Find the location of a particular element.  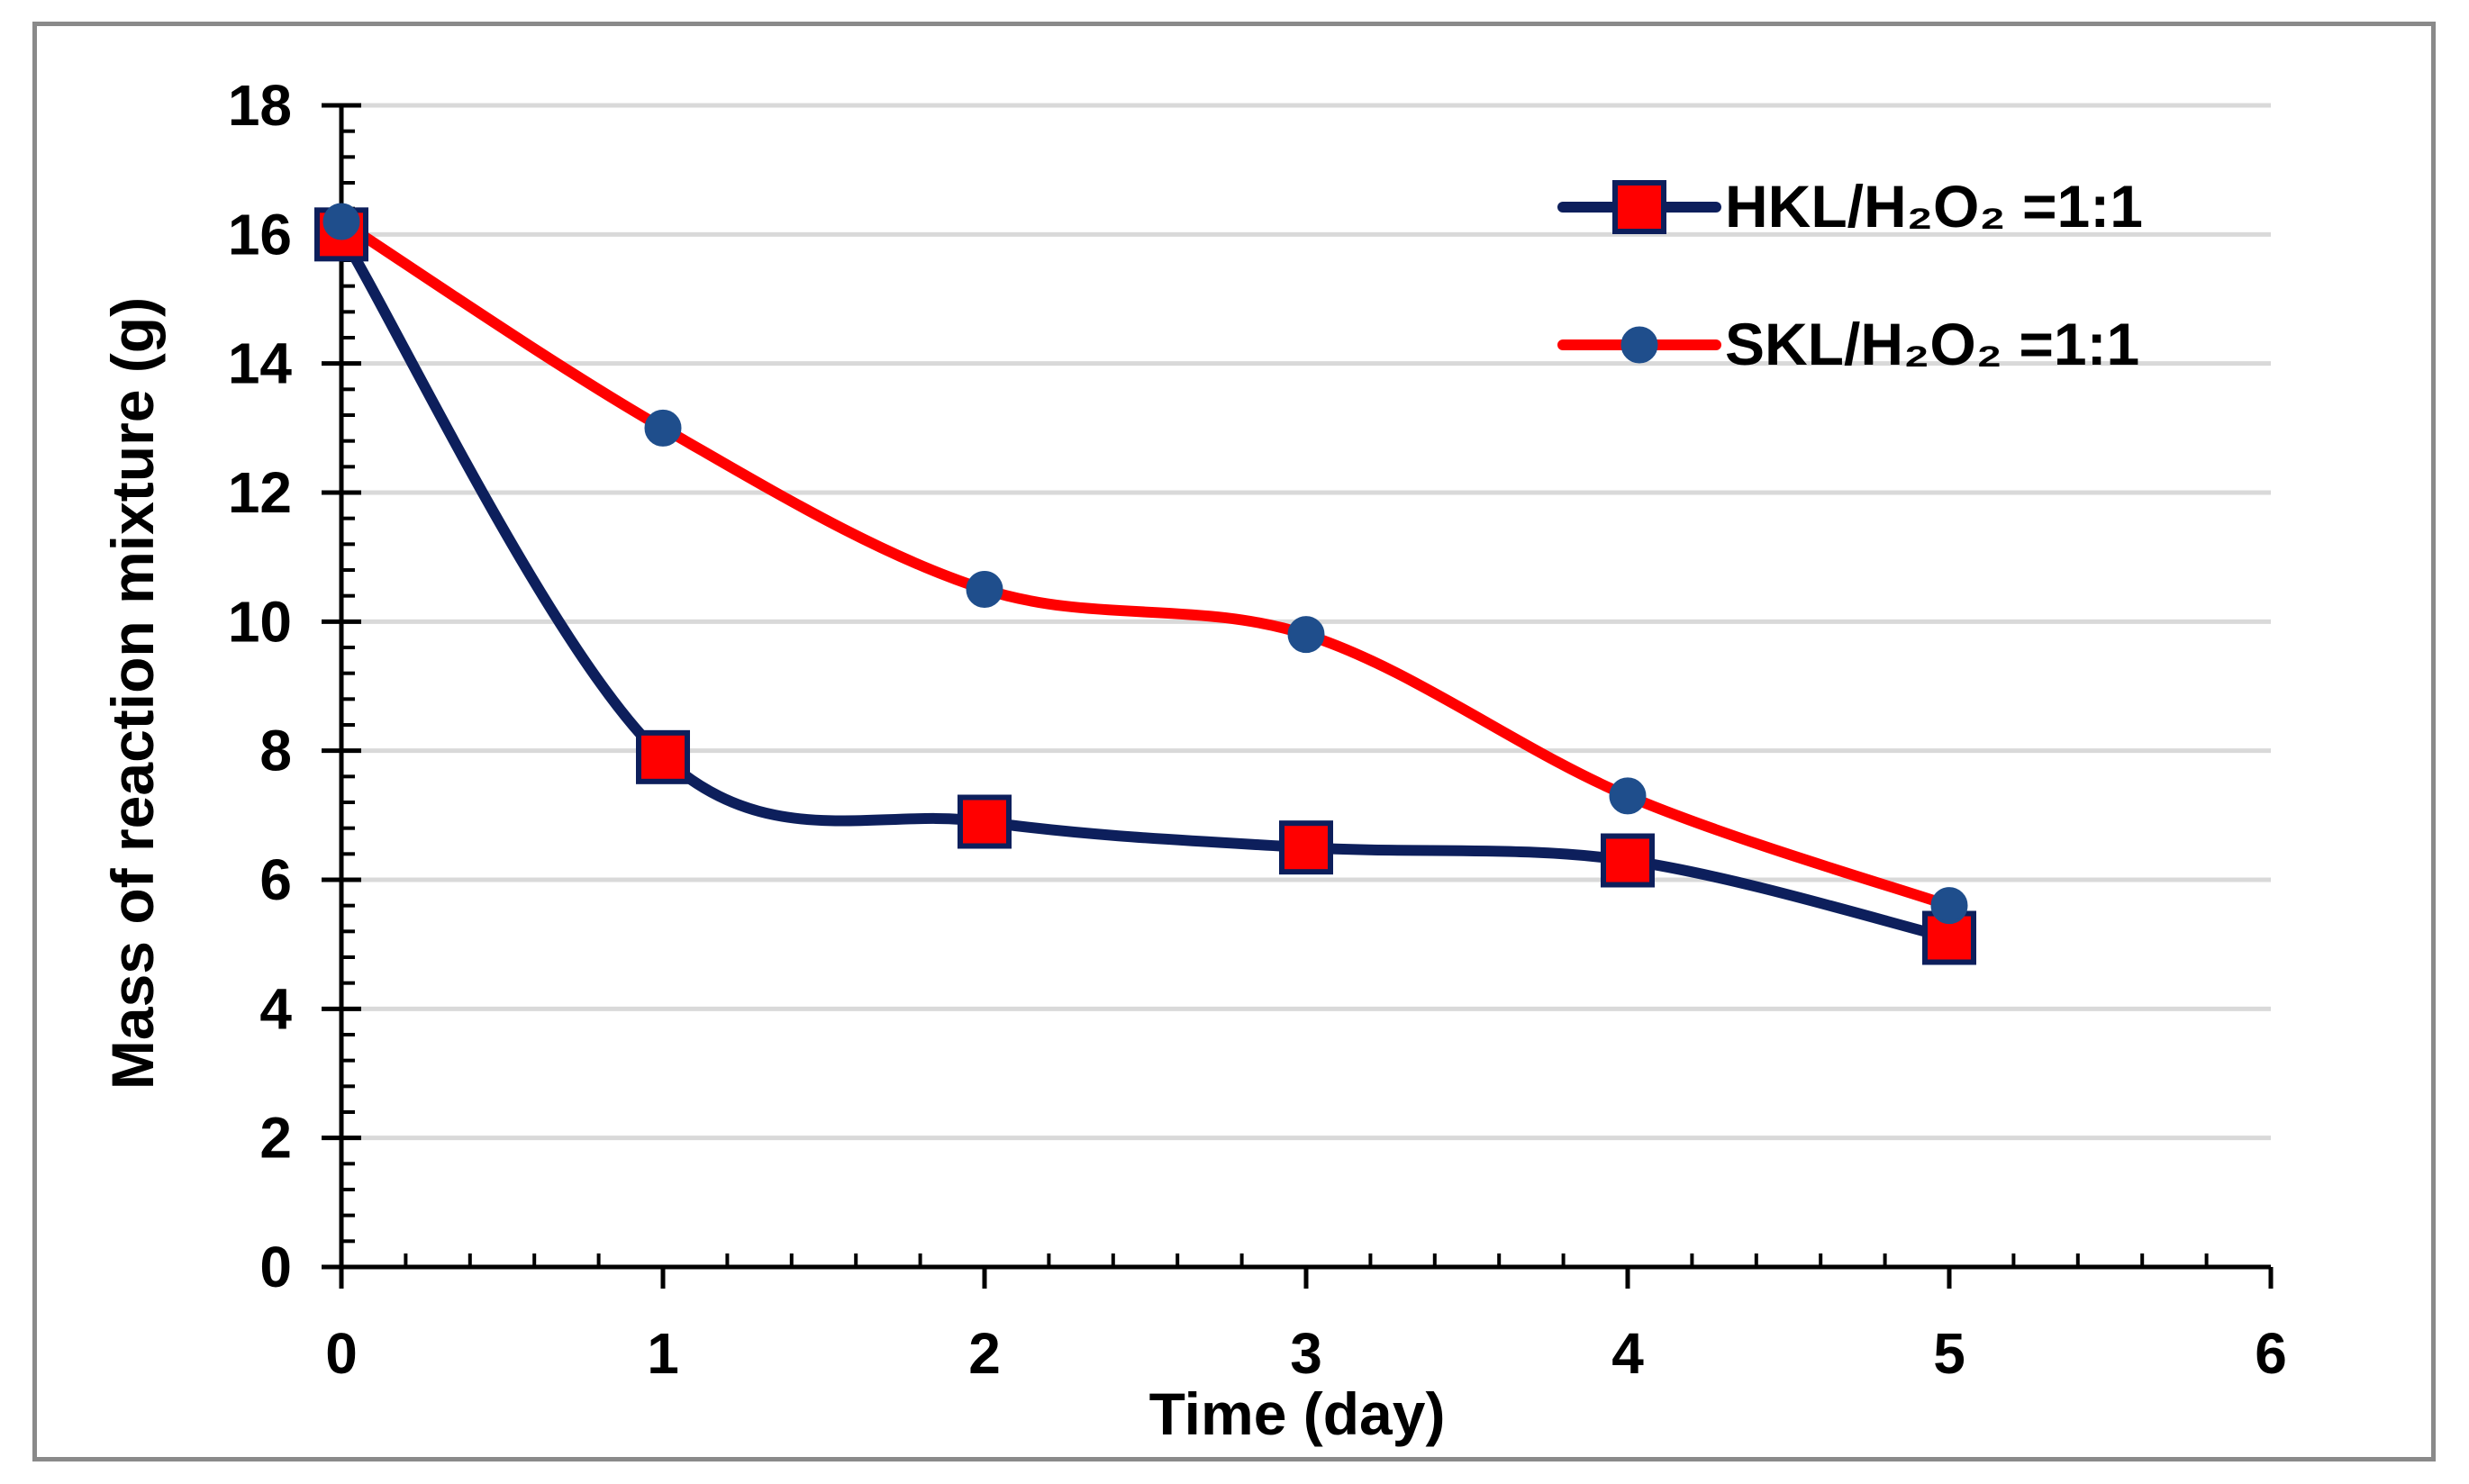

y-tick-label: 8 is located at coordinates (275, 751).